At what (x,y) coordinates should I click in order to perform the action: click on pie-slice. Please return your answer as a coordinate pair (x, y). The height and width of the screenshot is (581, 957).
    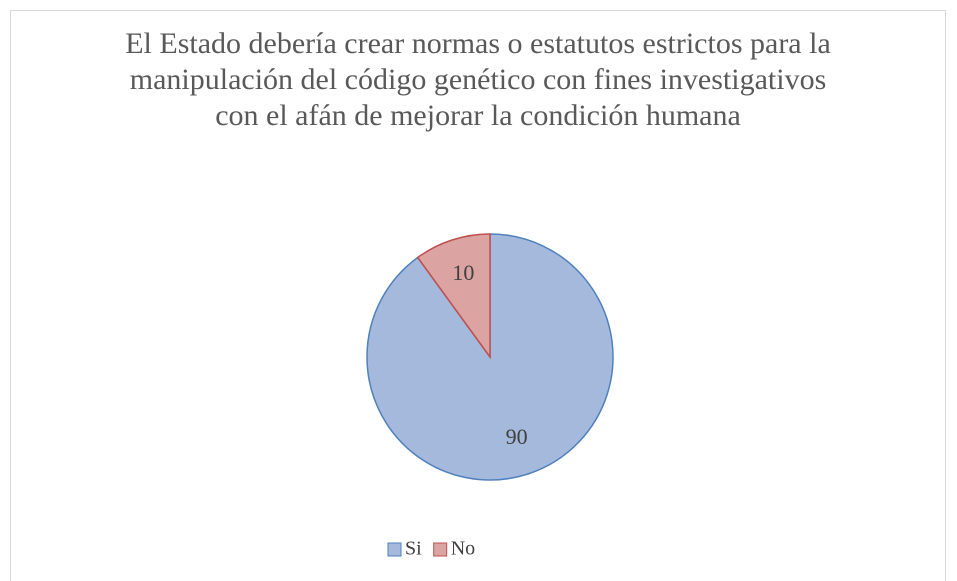
    Looking at the image, I should click on (453, 296).